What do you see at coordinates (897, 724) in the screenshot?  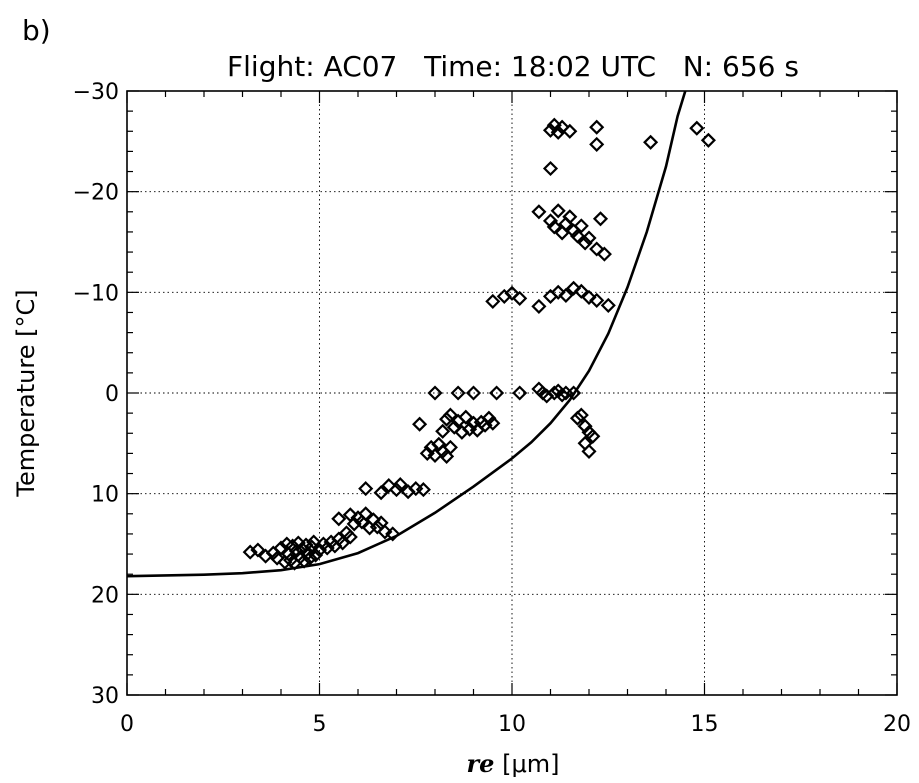 I see `x-tick-label: 20` at bounding box center [897, 724].